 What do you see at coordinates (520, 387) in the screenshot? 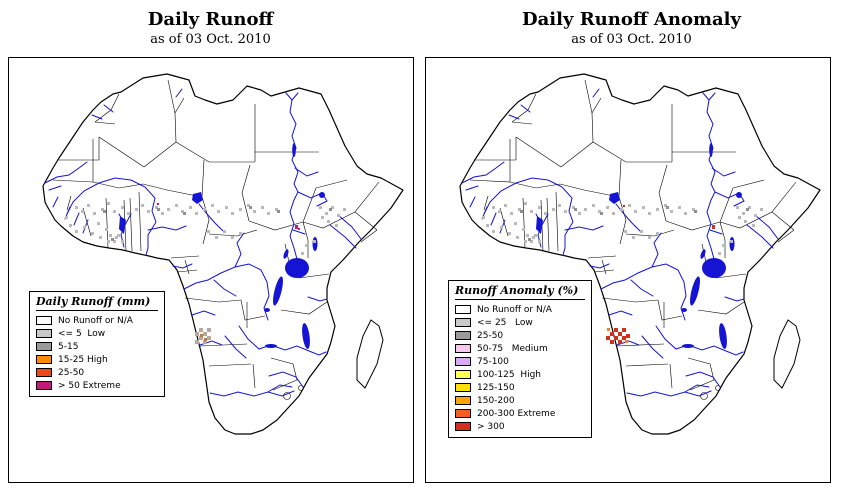
I see `legend-item: 125-150` at bounding box center [520, 387].